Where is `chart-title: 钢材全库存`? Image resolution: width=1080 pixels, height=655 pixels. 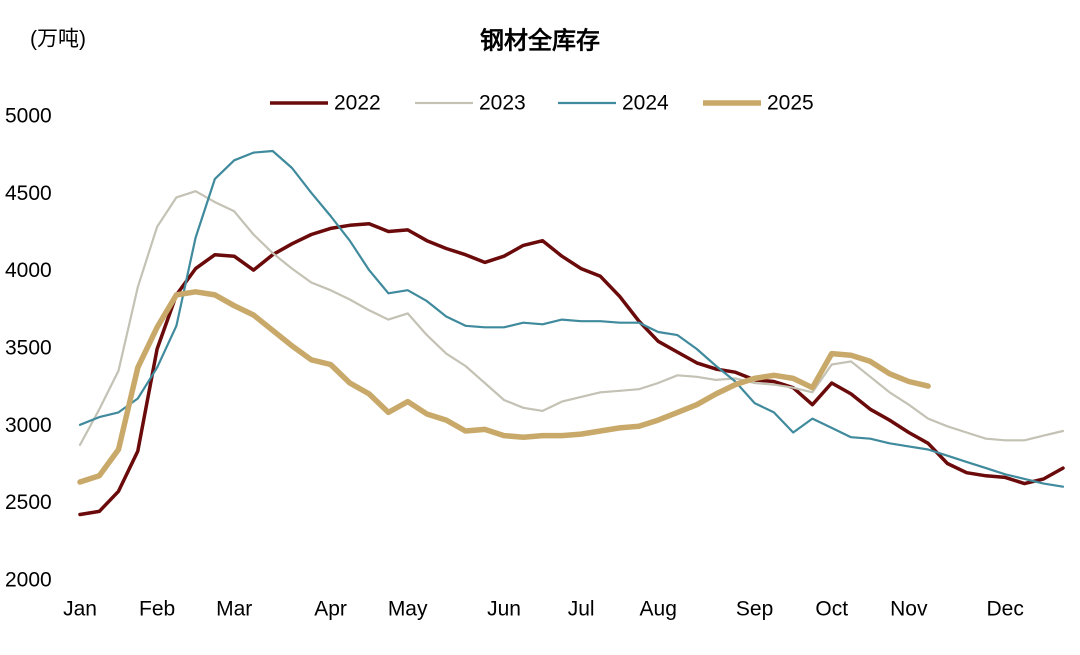 chart-title: 钢材全库存 is located at coordinates (540, 40).